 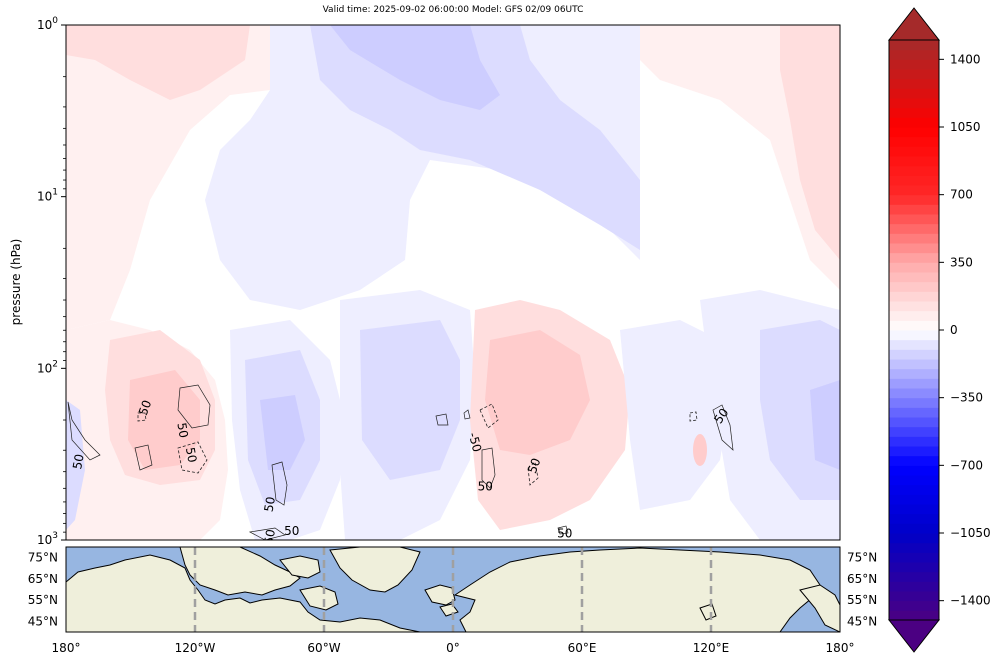 I want to click on map-lat-label-right: 55°N, so click(x=862, y=600).